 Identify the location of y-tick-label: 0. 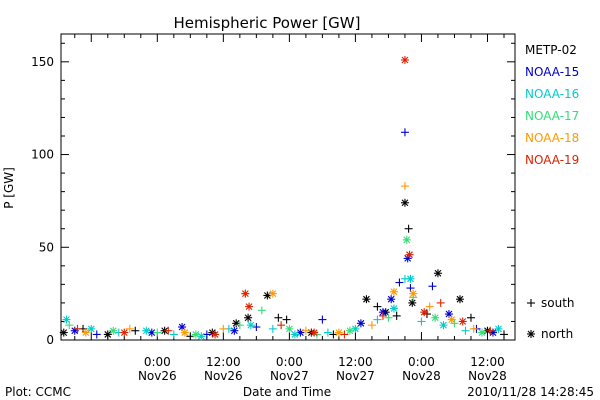
(50, 340).